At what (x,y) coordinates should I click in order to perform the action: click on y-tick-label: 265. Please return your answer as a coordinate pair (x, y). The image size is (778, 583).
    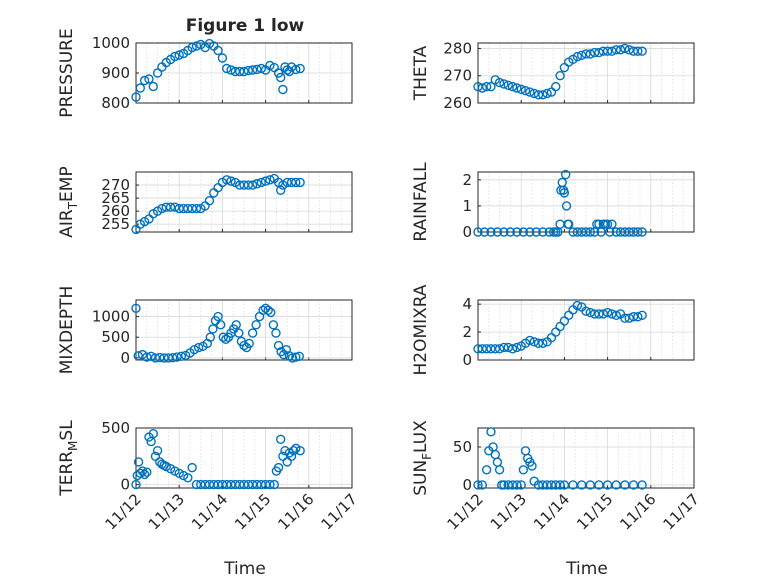
    Looking at the image, I should click on (115, 198).